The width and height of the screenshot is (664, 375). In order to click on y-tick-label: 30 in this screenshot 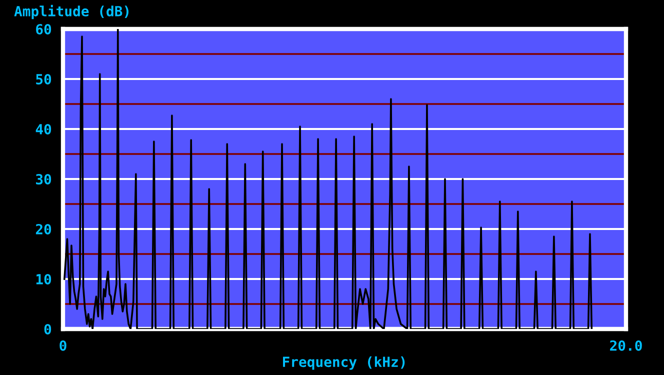, I will do `click(44, 179)`.